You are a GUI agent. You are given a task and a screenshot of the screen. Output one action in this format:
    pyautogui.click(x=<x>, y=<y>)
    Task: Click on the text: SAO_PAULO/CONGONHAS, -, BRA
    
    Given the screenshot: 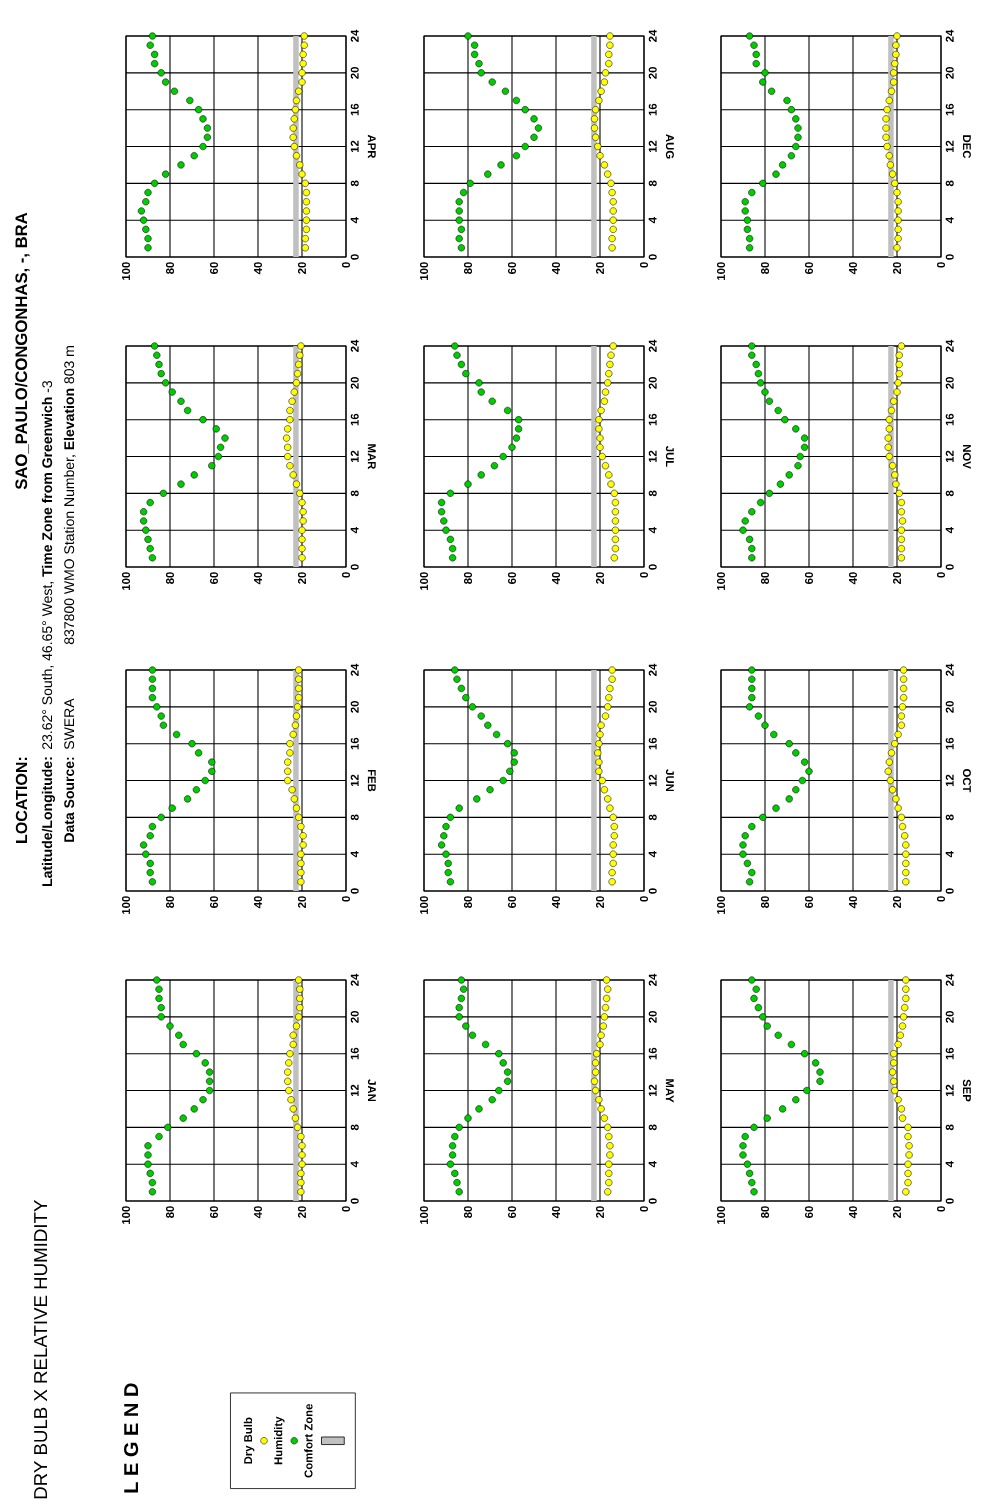 What is the action you would take?
    pyautogui.click(x=22, y=351)
    